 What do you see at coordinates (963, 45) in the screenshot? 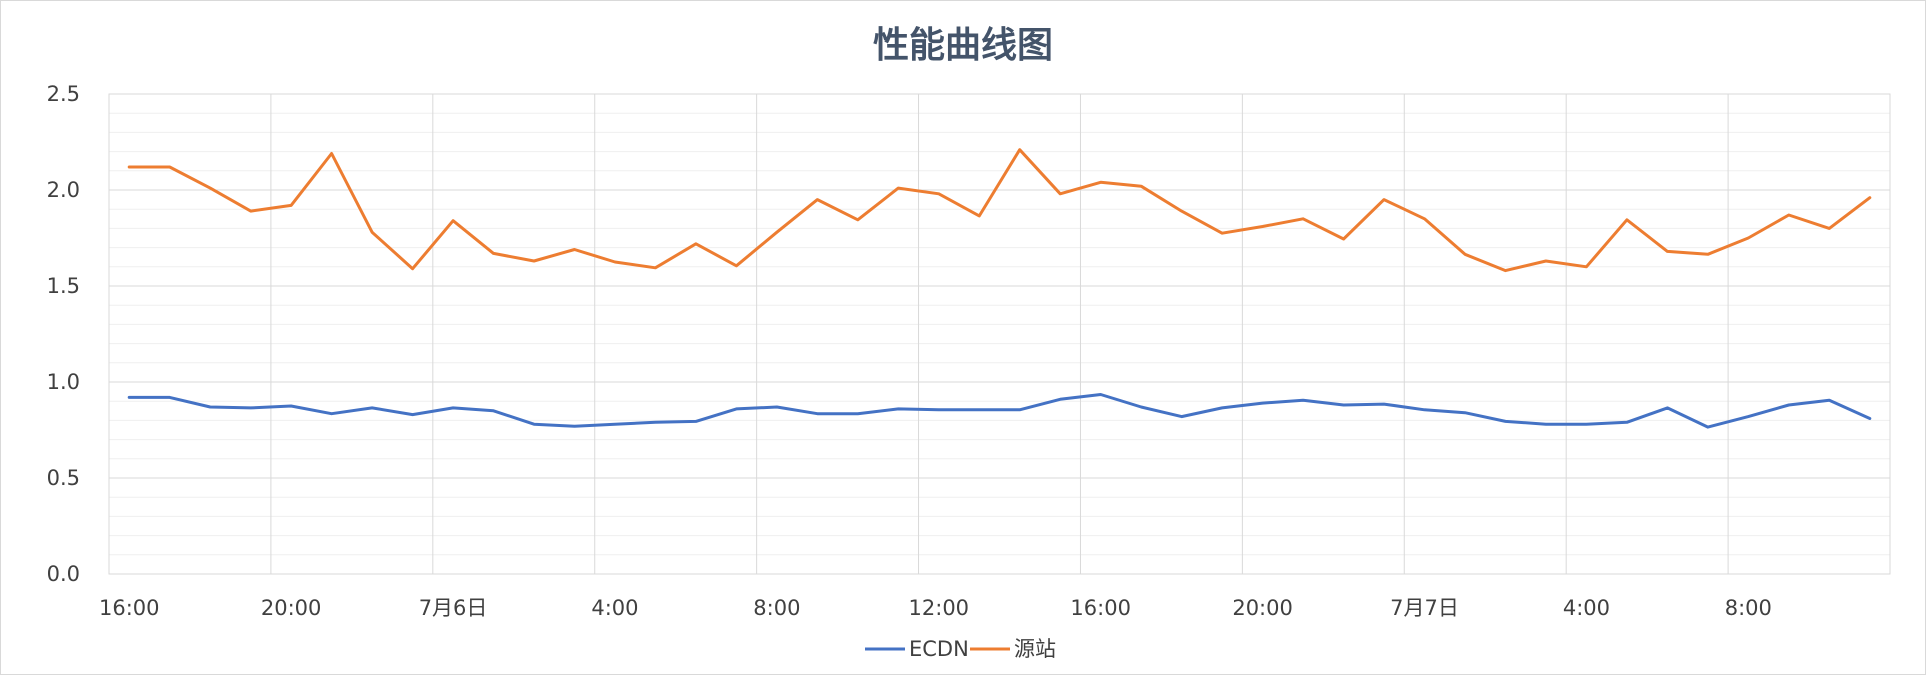
I see `chart-title: 性能曲线图` at bounding box center [963, 45].